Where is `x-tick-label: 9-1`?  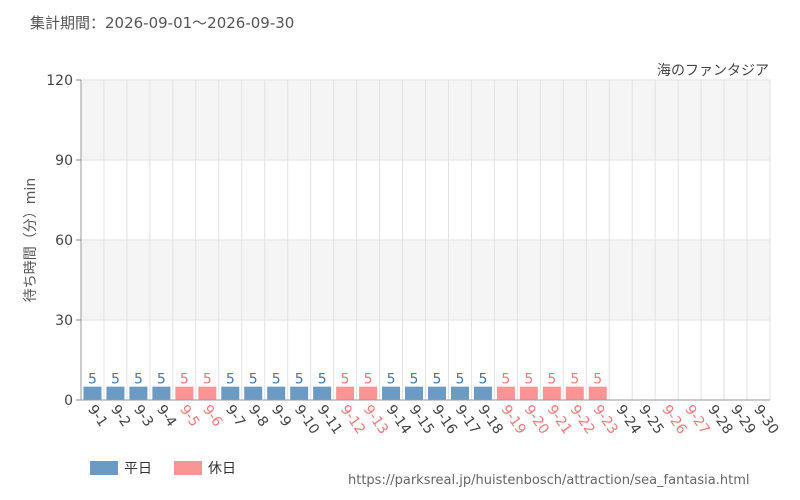 x-tick-label: 9-1 is located at coordinates (97, 416).